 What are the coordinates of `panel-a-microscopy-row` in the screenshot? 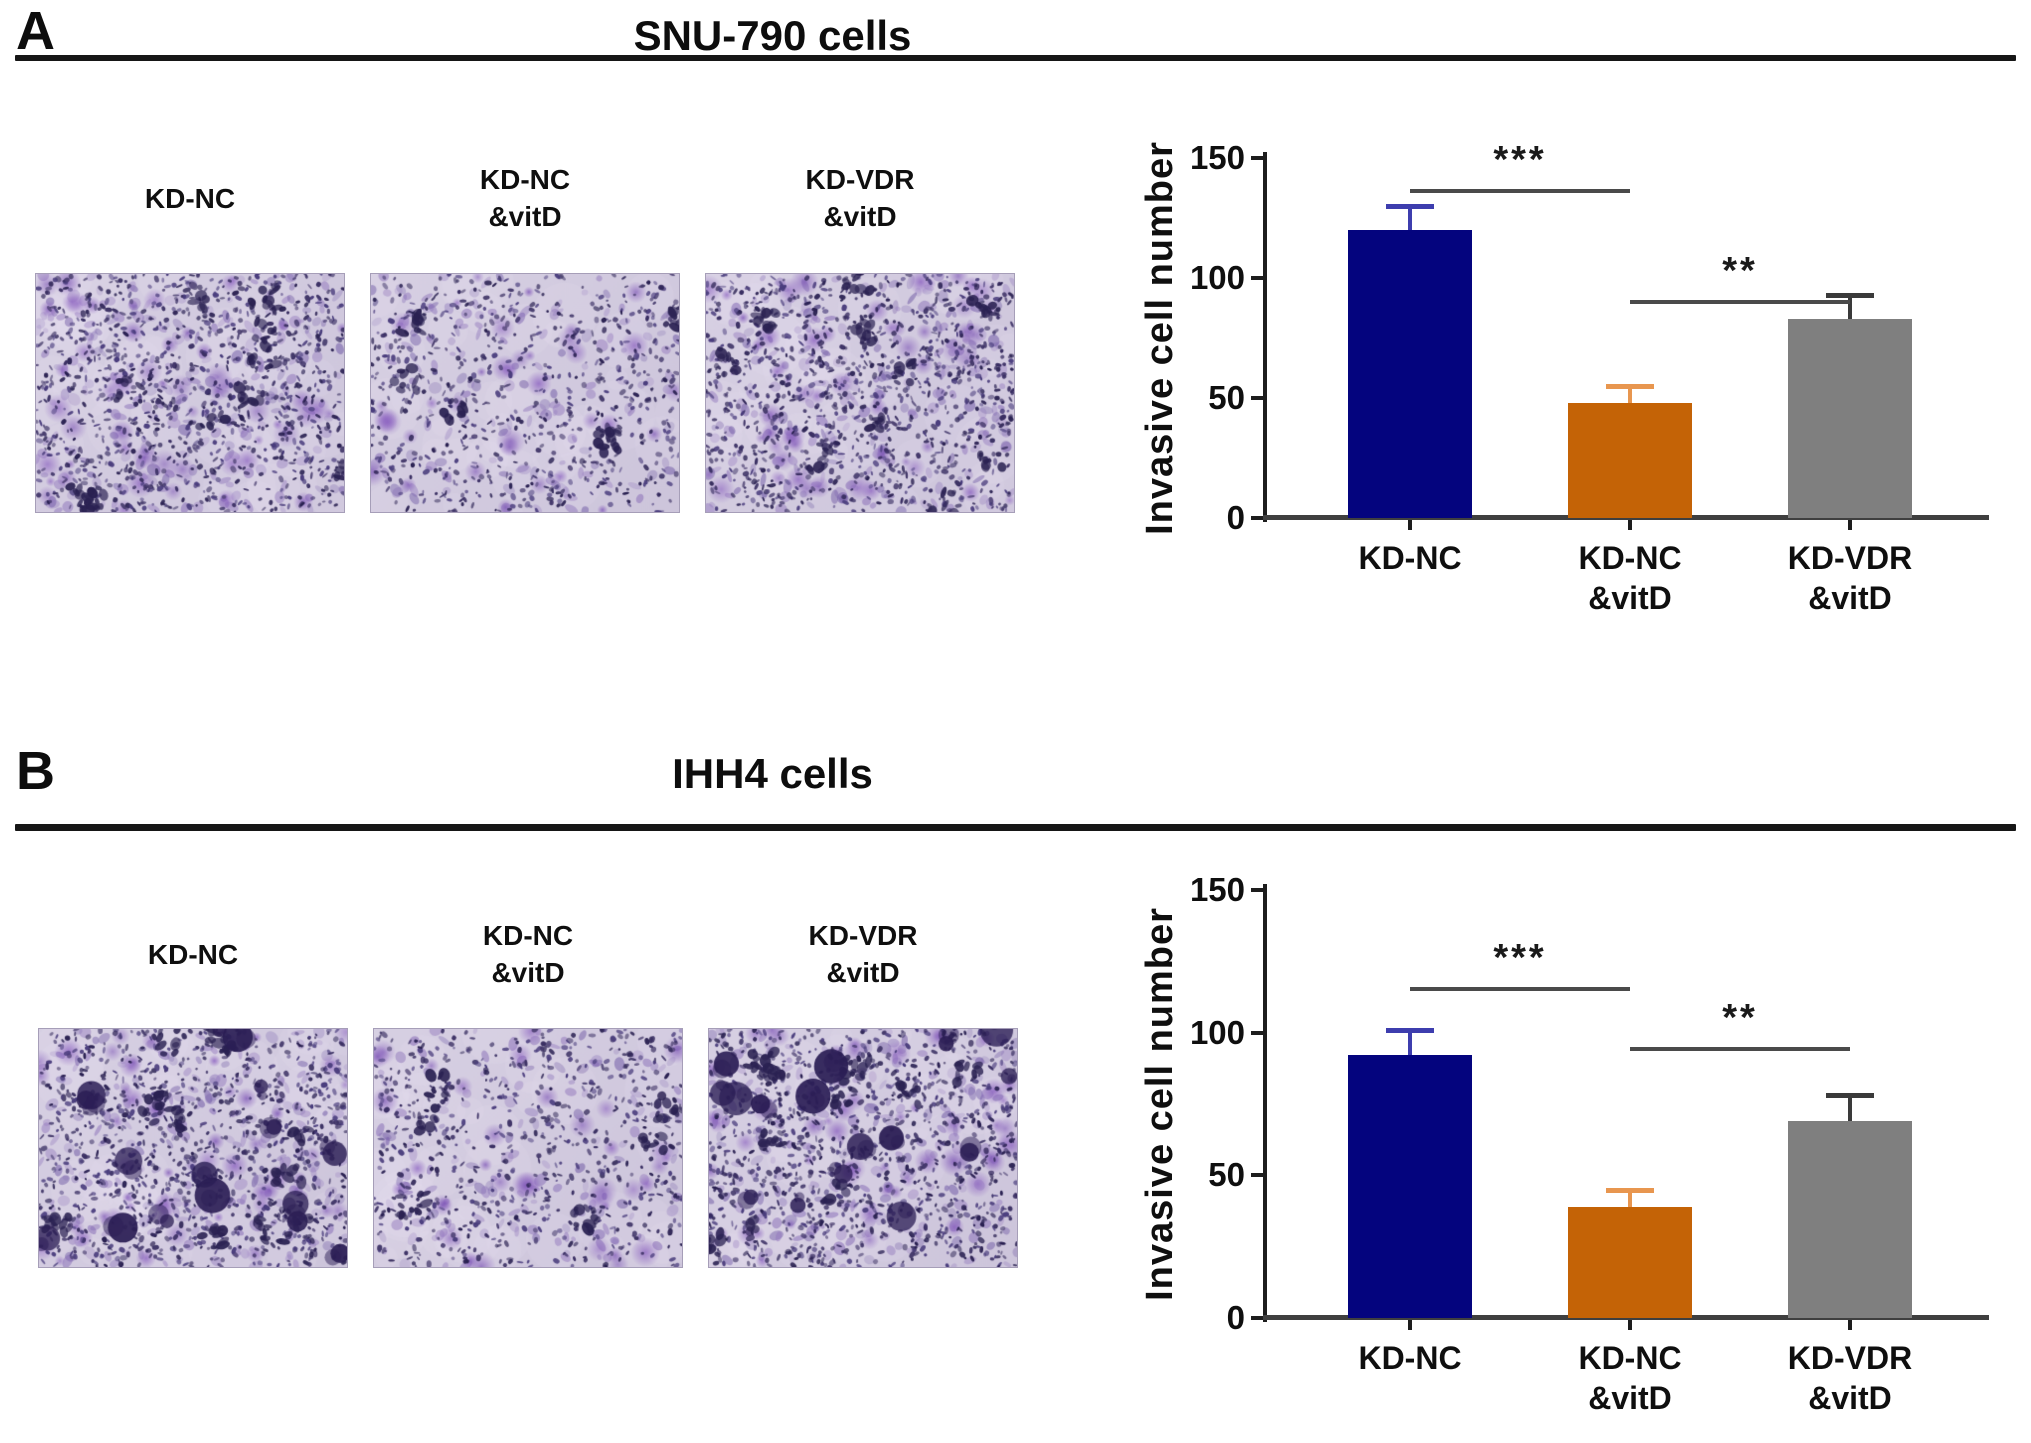 It's located at (525, 394).